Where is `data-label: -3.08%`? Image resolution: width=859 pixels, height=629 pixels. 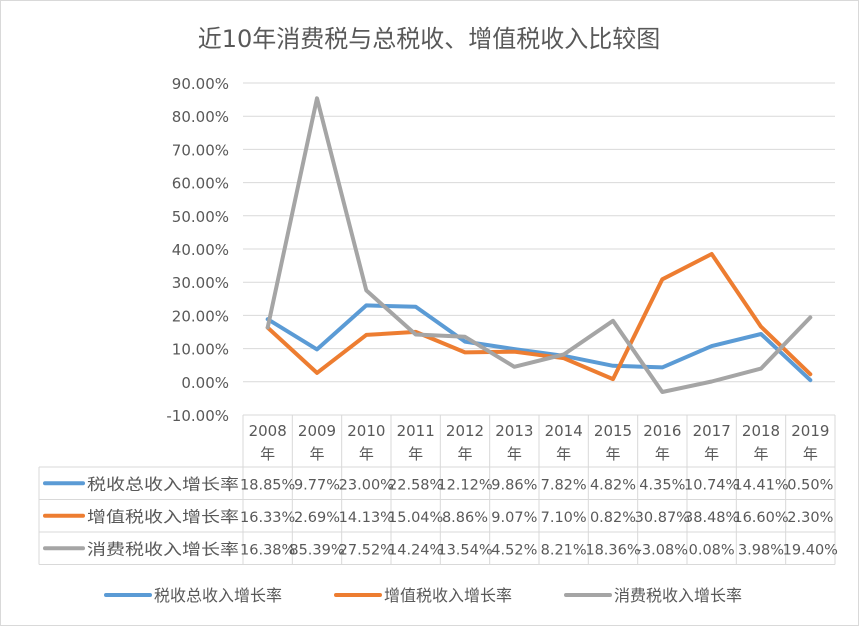
data-label: -3.08% is located at coordinates (662, 550).